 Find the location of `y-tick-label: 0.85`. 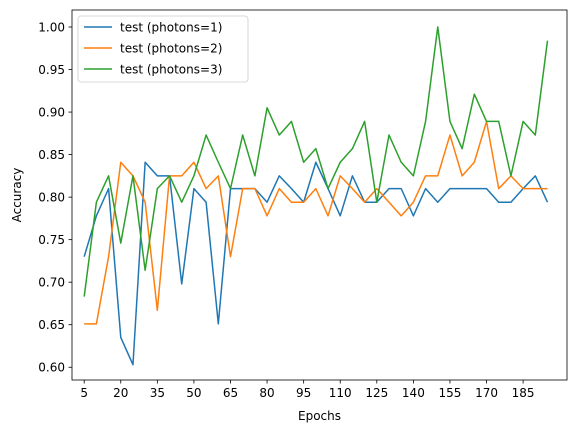

y-tick-label: 0.85 is located at coordinates (51, 155).